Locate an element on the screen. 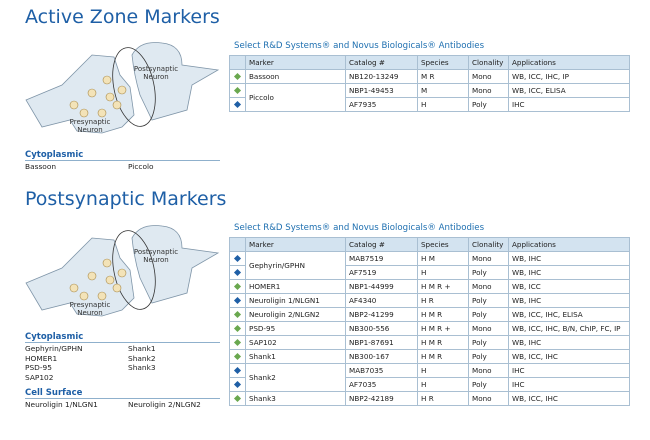 This screenshot has width=650, height=440. list-item: Neuroligin 2/NLGN2 is located at coordinates (164, 404).